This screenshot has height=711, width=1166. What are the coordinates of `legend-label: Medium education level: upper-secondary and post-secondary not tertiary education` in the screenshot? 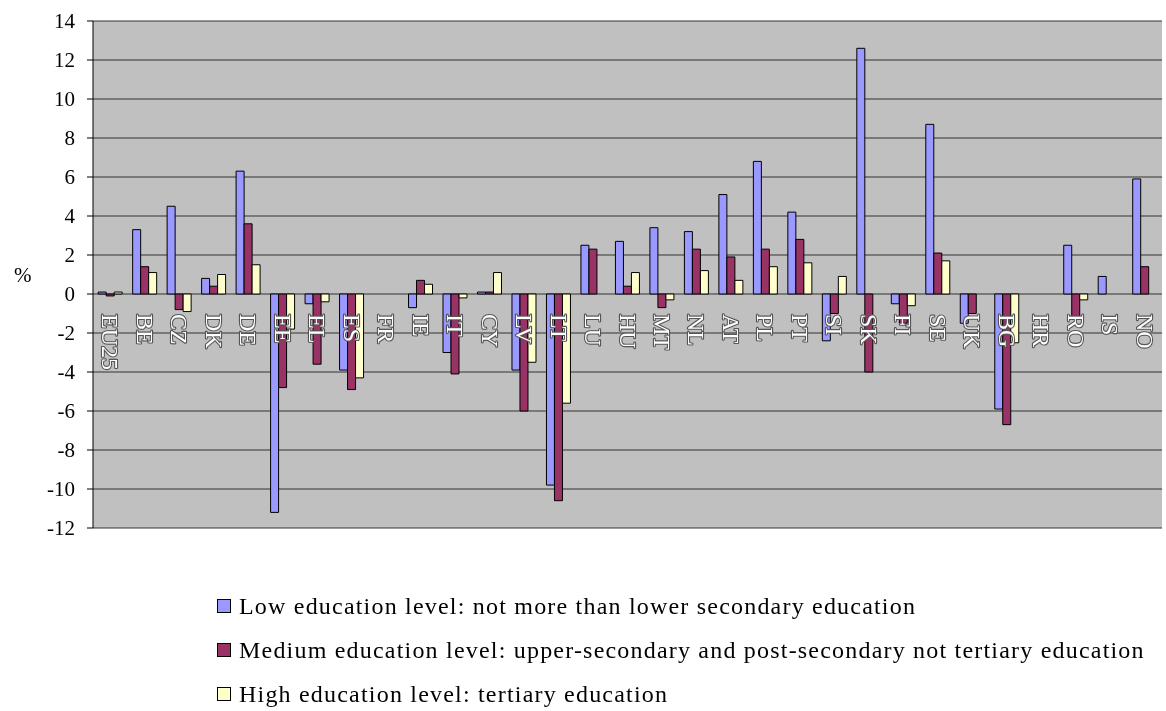 It's located at (692, 650).